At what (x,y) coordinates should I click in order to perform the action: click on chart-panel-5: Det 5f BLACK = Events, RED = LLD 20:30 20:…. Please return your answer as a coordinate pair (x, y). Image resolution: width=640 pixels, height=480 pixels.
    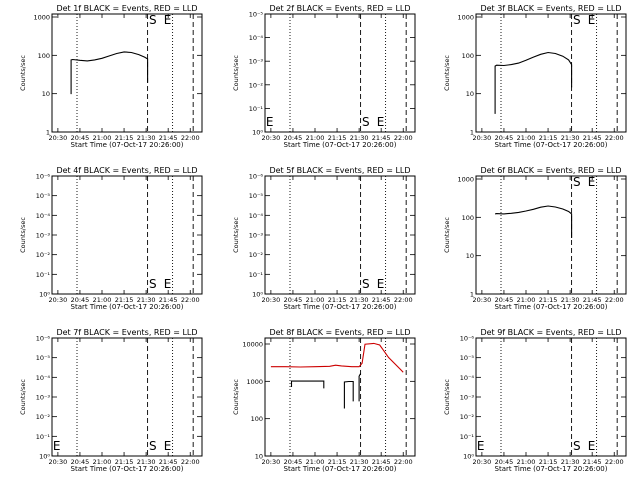
    Looking at the image, I should click on (324, 238).